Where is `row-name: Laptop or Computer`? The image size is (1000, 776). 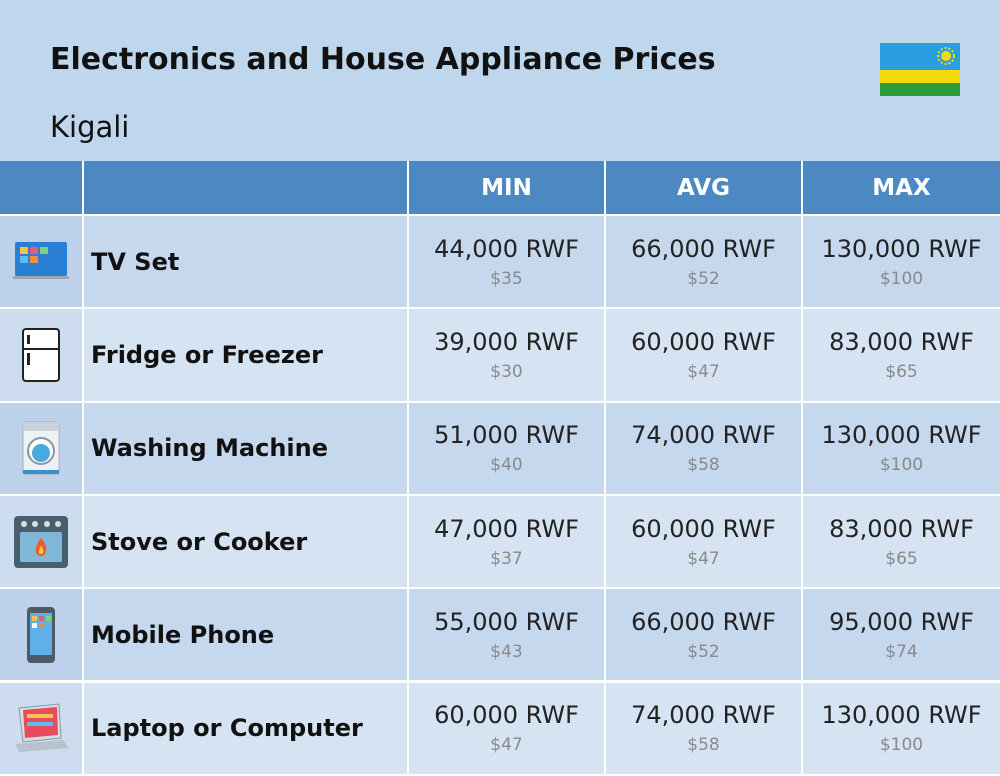
row-name: Laptop or Computer is located at coordinates (245, 728).